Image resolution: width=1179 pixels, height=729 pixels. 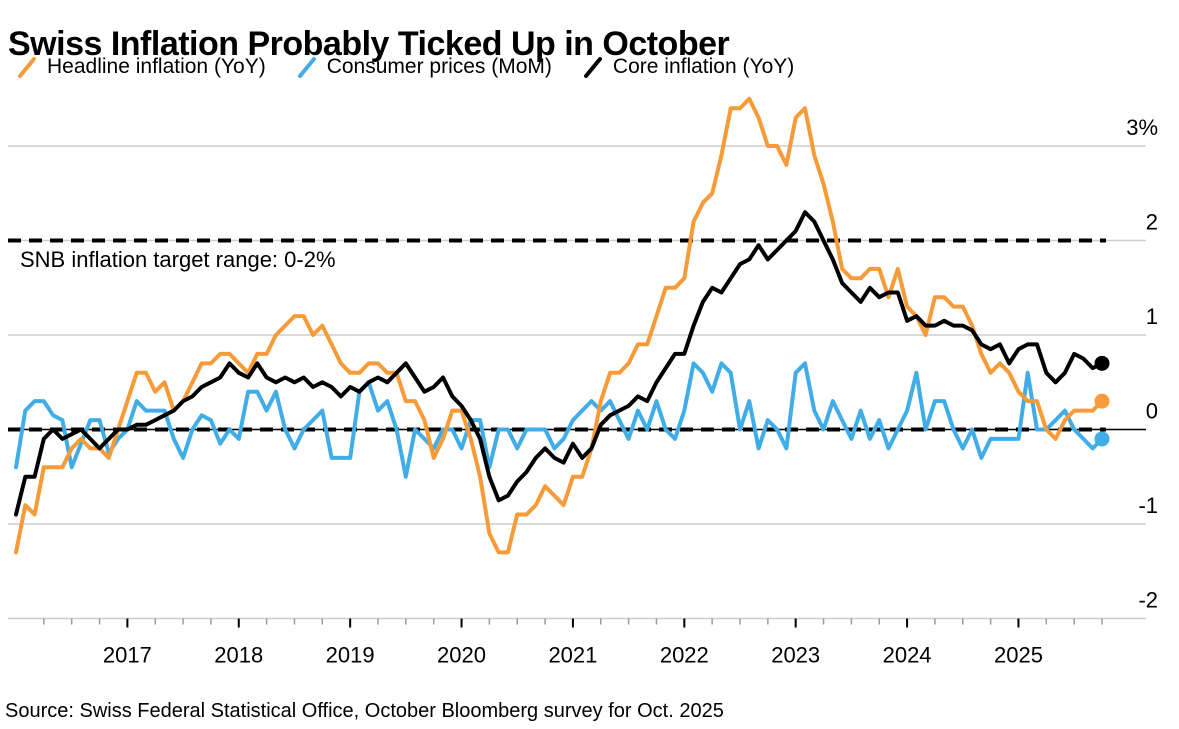 I want to click on y-axis-label-3: 3%, so click(x=1142, y=127).